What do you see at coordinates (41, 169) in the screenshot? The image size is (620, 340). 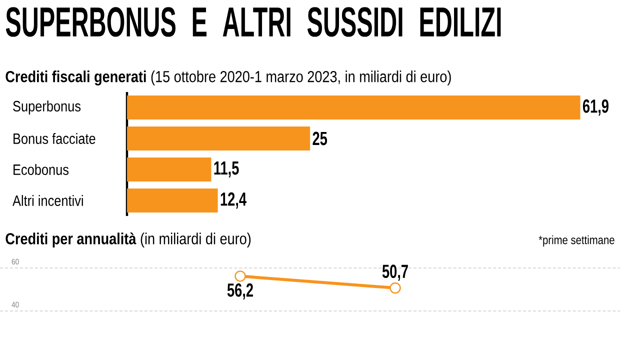 I see `y-tick-label: Ecobonus` at bounding box center [41, 169].